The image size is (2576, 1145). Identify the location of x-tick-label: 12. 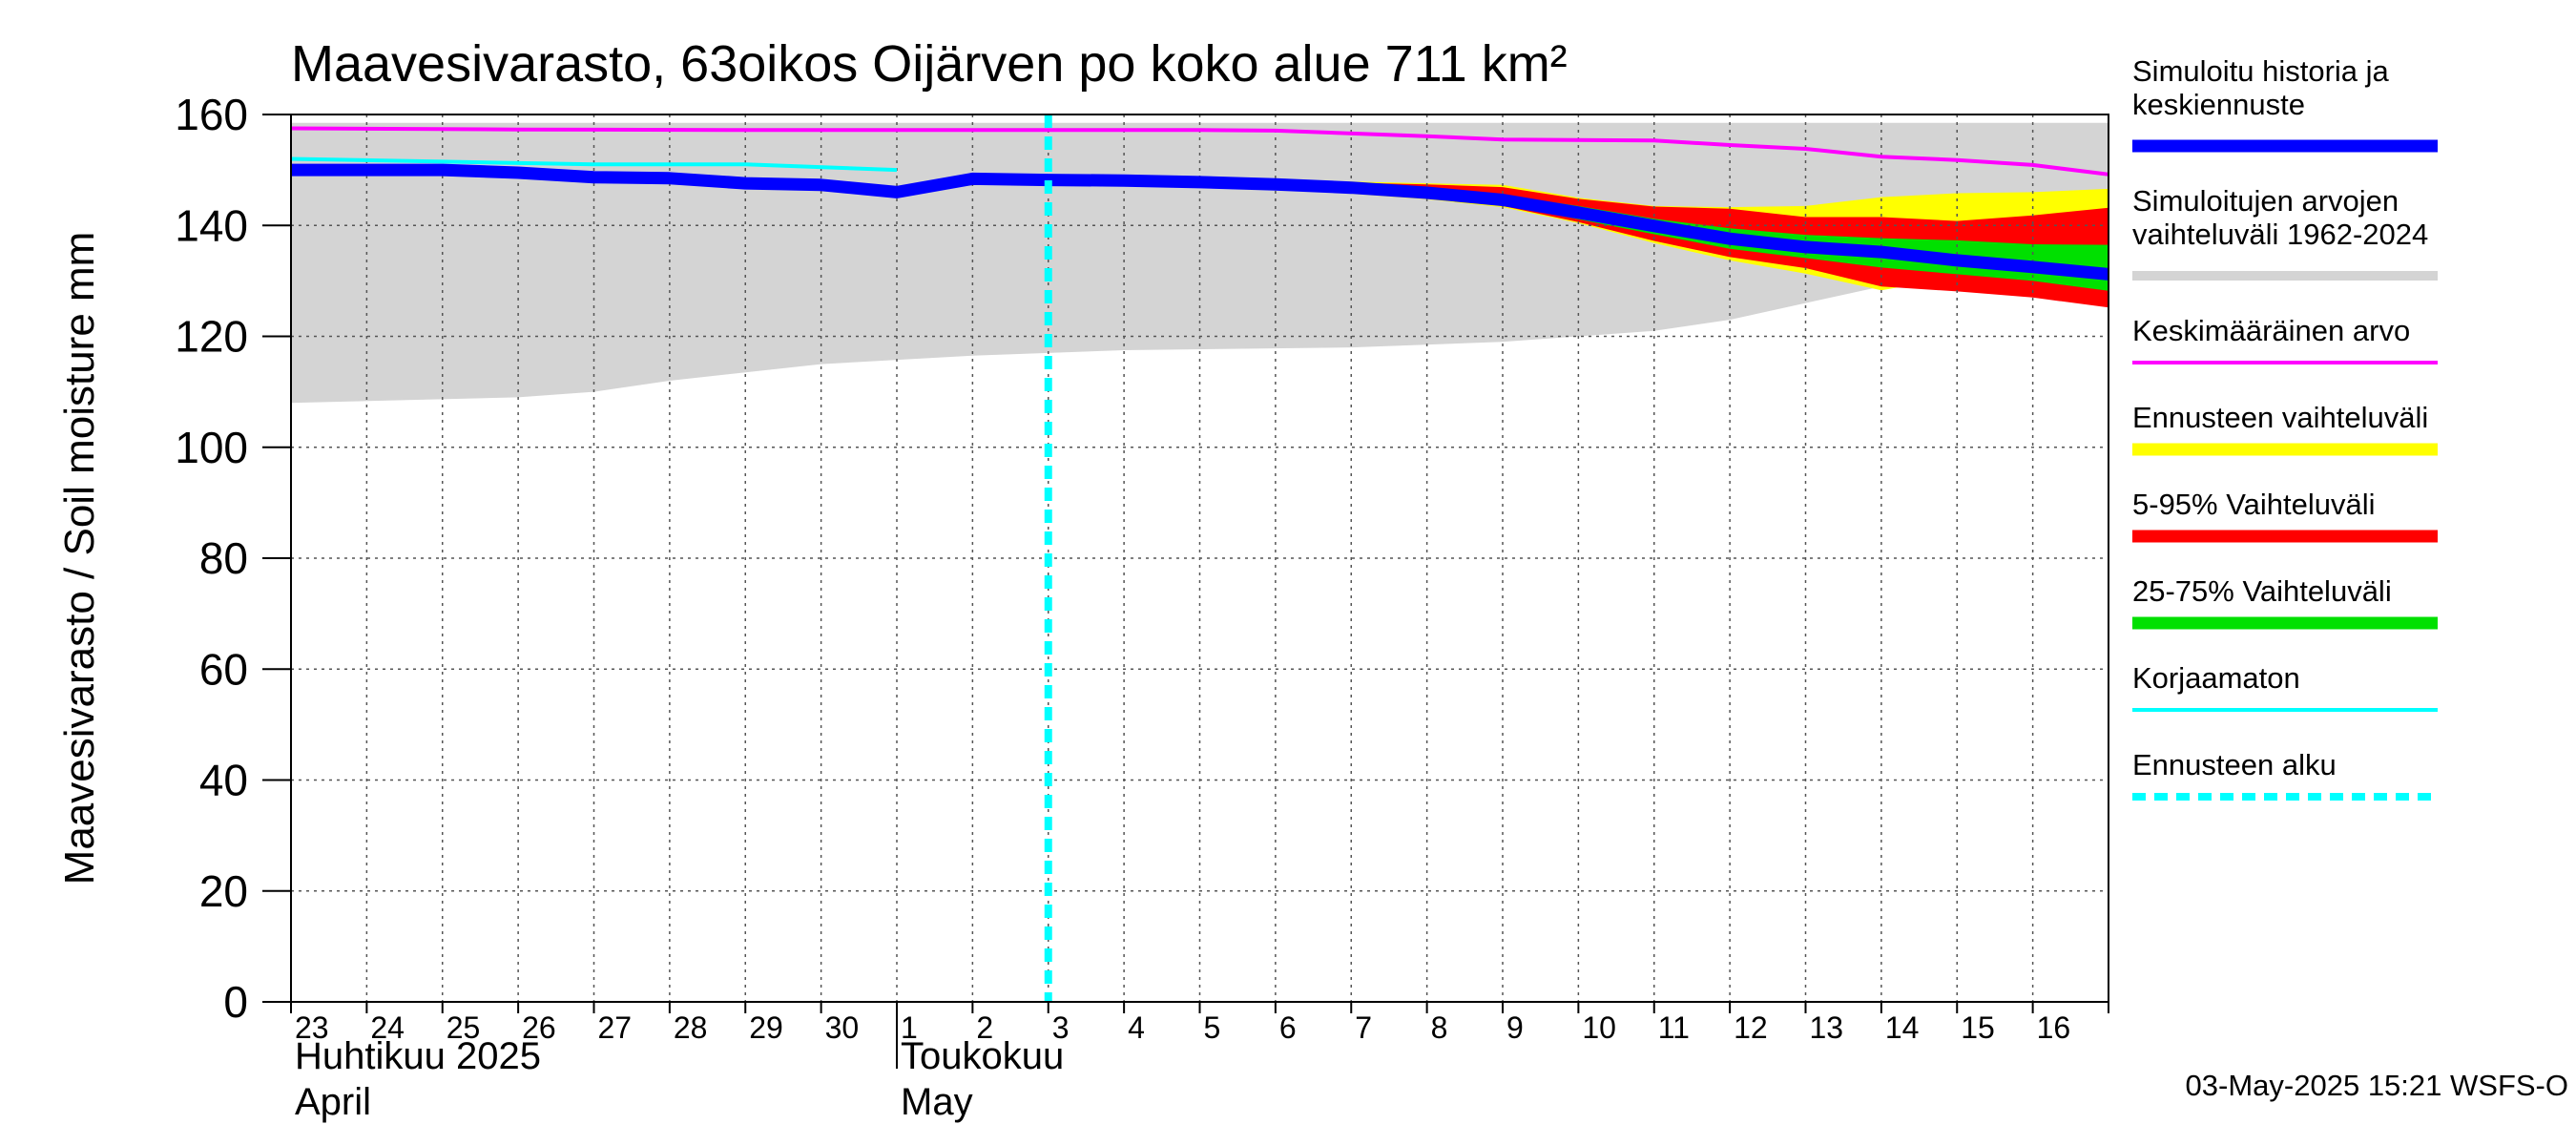
(1751, 1027).